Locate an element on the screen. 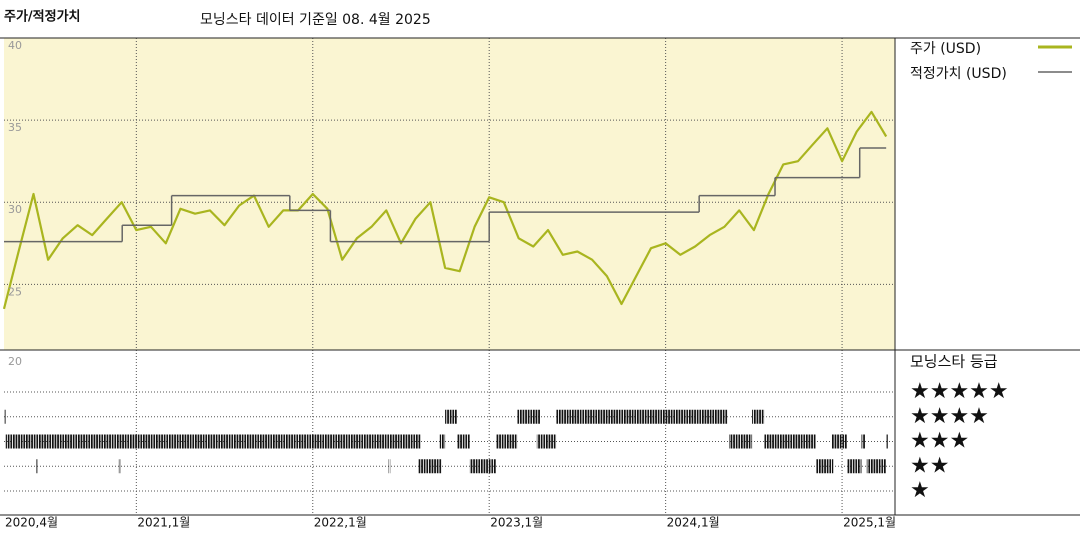 This screenshot has width=1080, height=540. x-tick-label: 2024,1월 is located at coordinates (693, 523).